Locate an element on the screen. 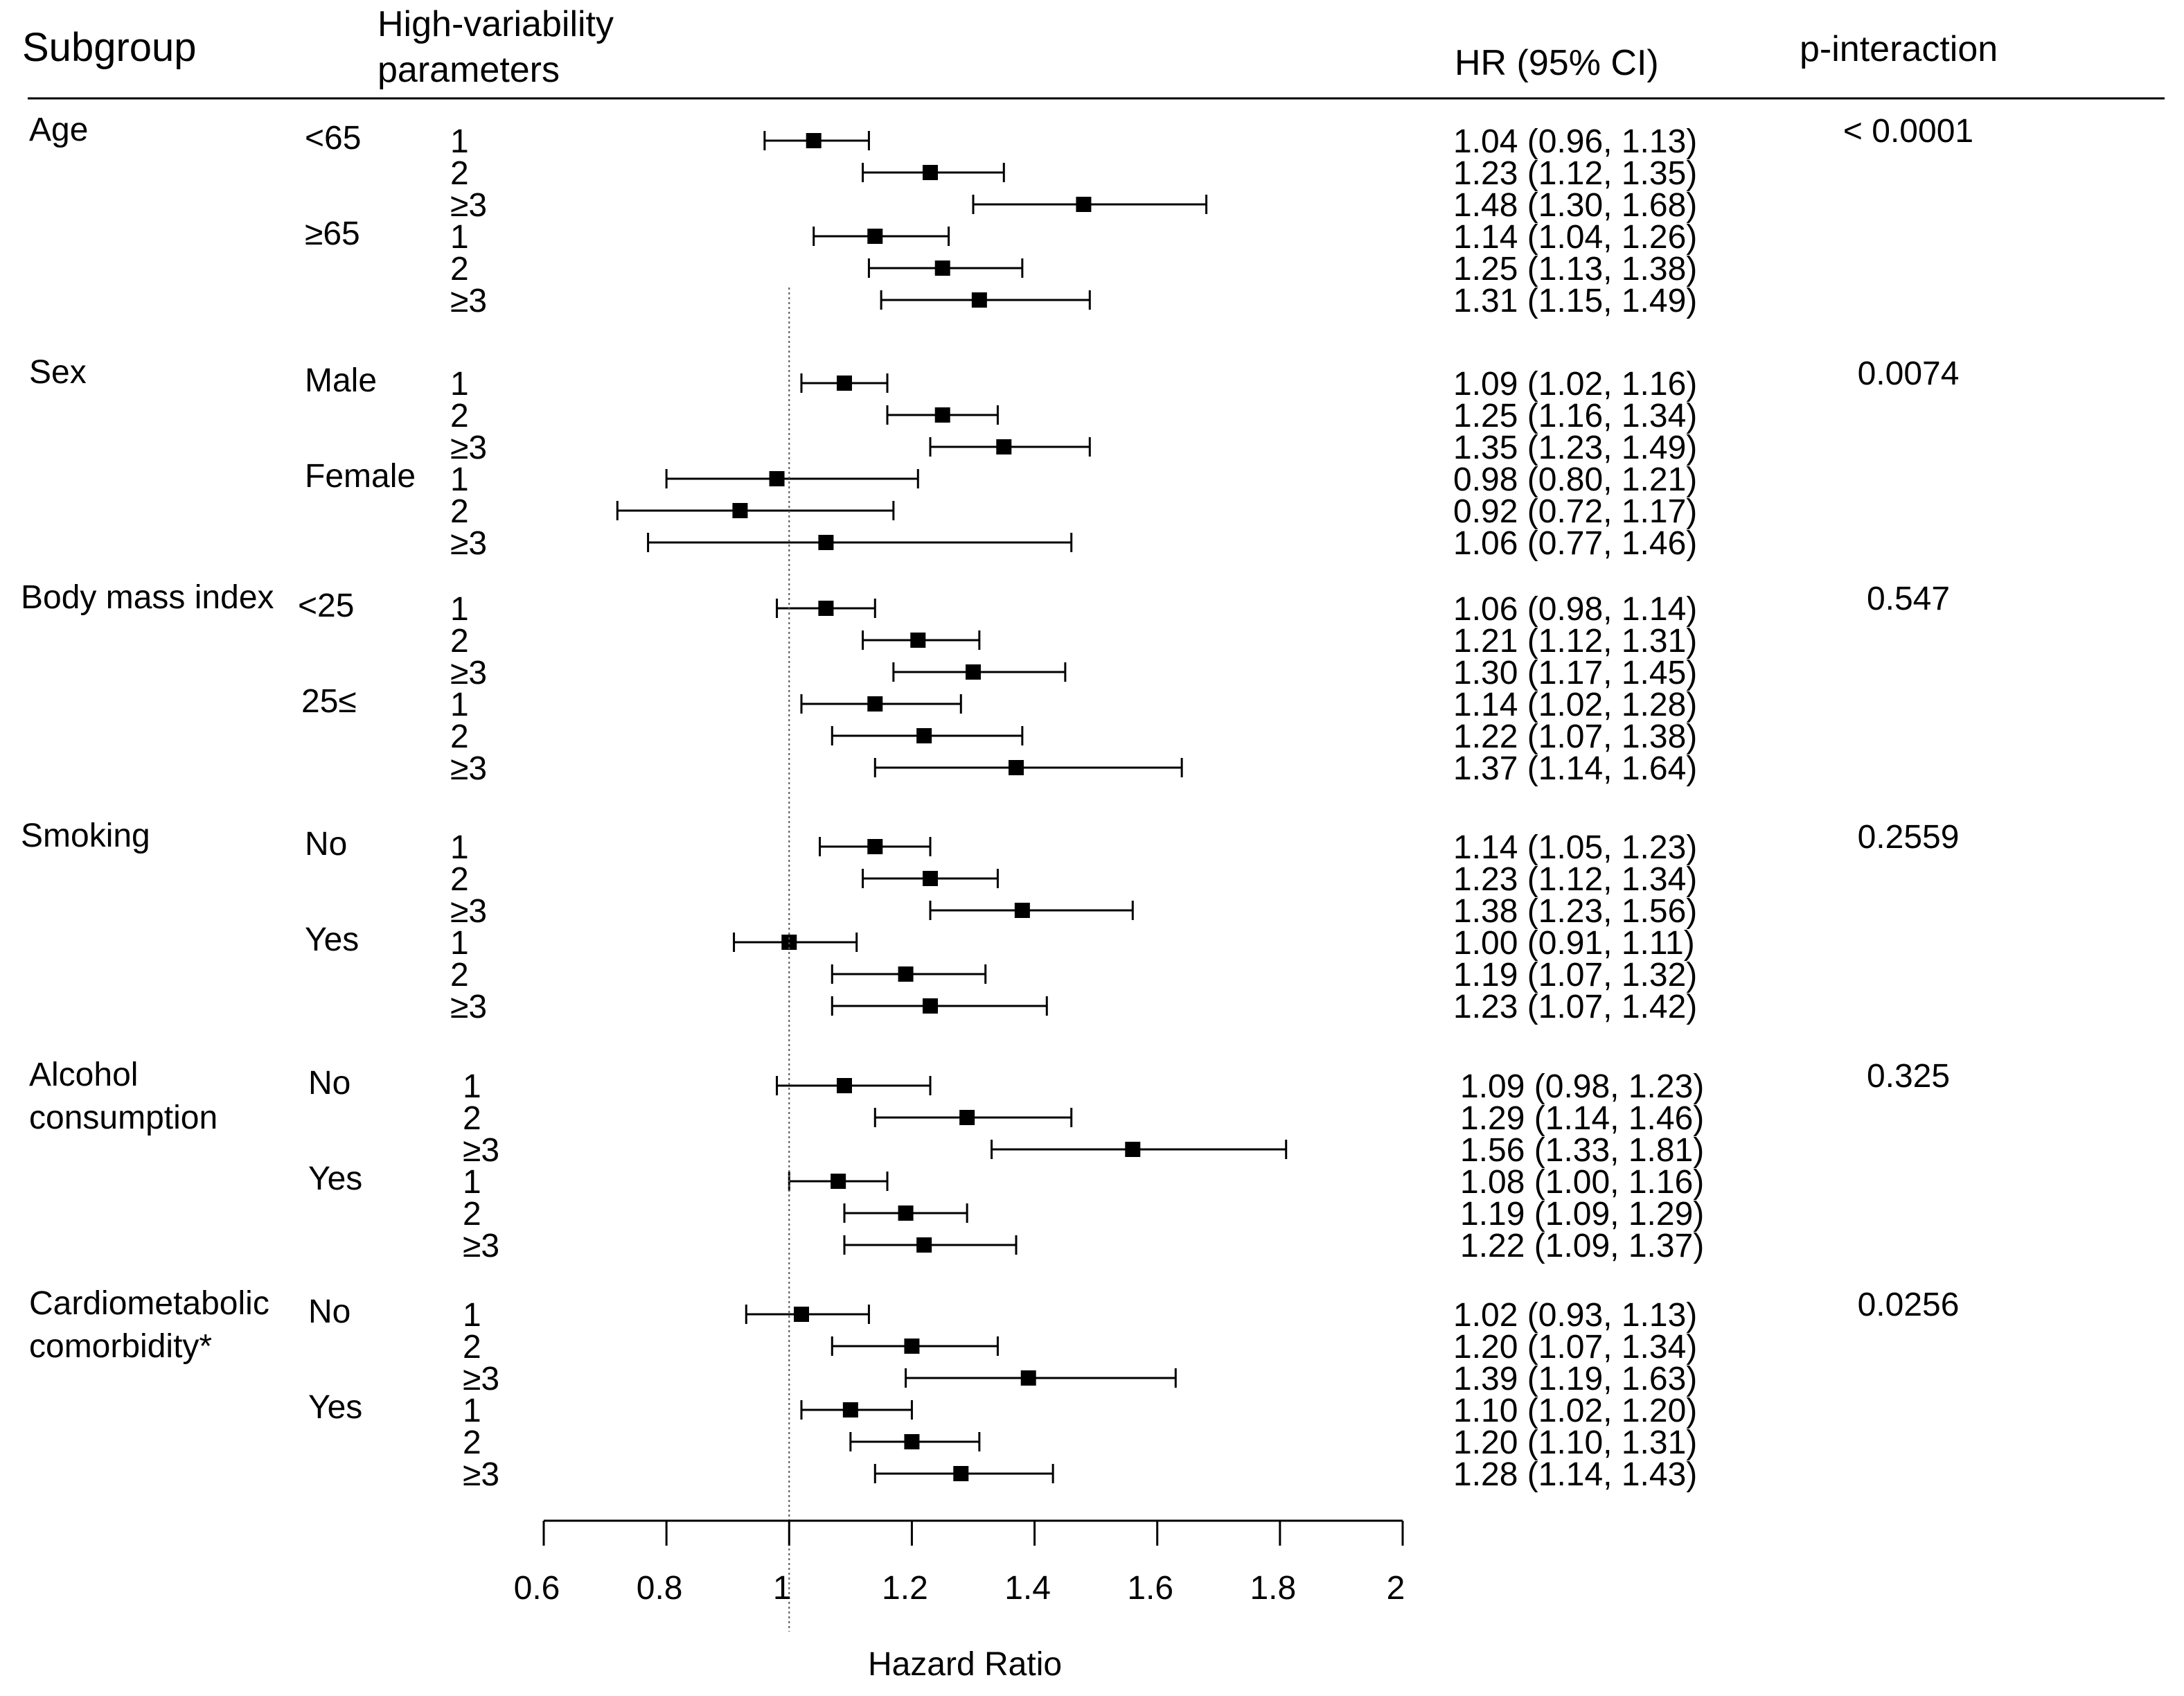 This screenshot has height=1696, width=2184. x-axis: 0.6 0.8 1 1.2 1.4 1.6 1.8 2 is located at coordinates (959, 1563).